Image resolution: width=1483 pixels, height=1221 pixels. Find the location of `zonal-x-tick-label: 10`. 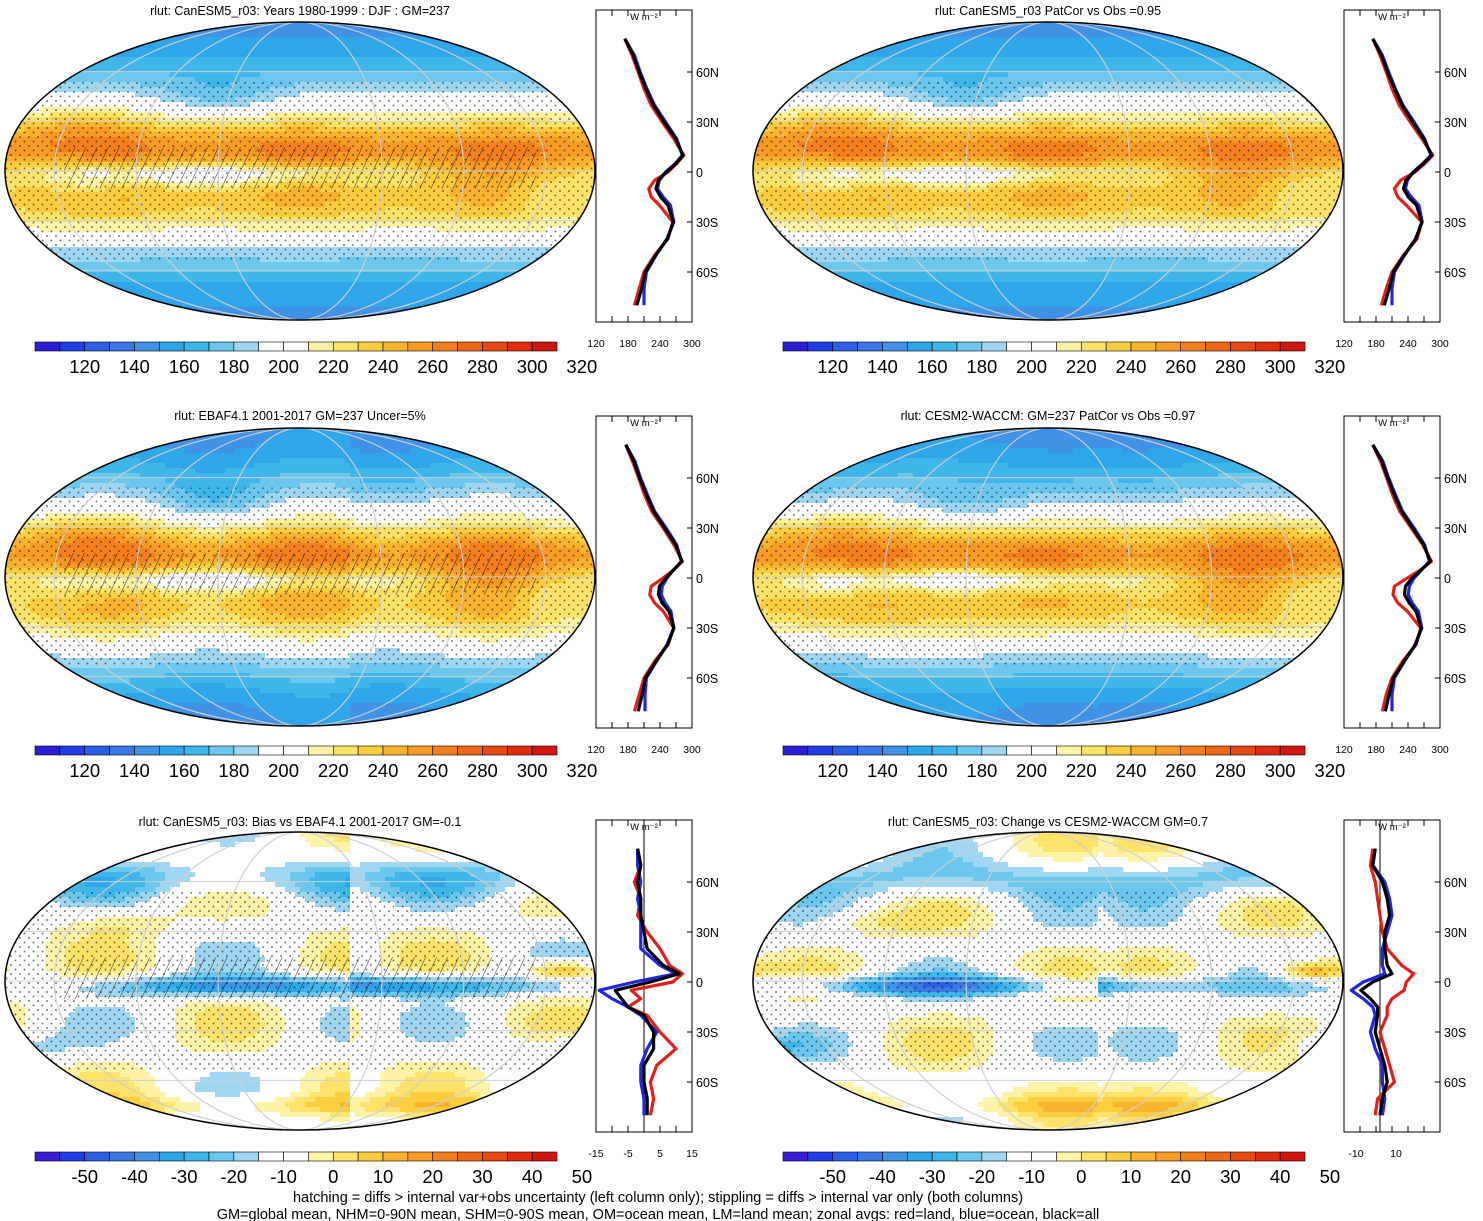

zonal-x-tick-label: 10 is located at coordinates (1396, 1154).